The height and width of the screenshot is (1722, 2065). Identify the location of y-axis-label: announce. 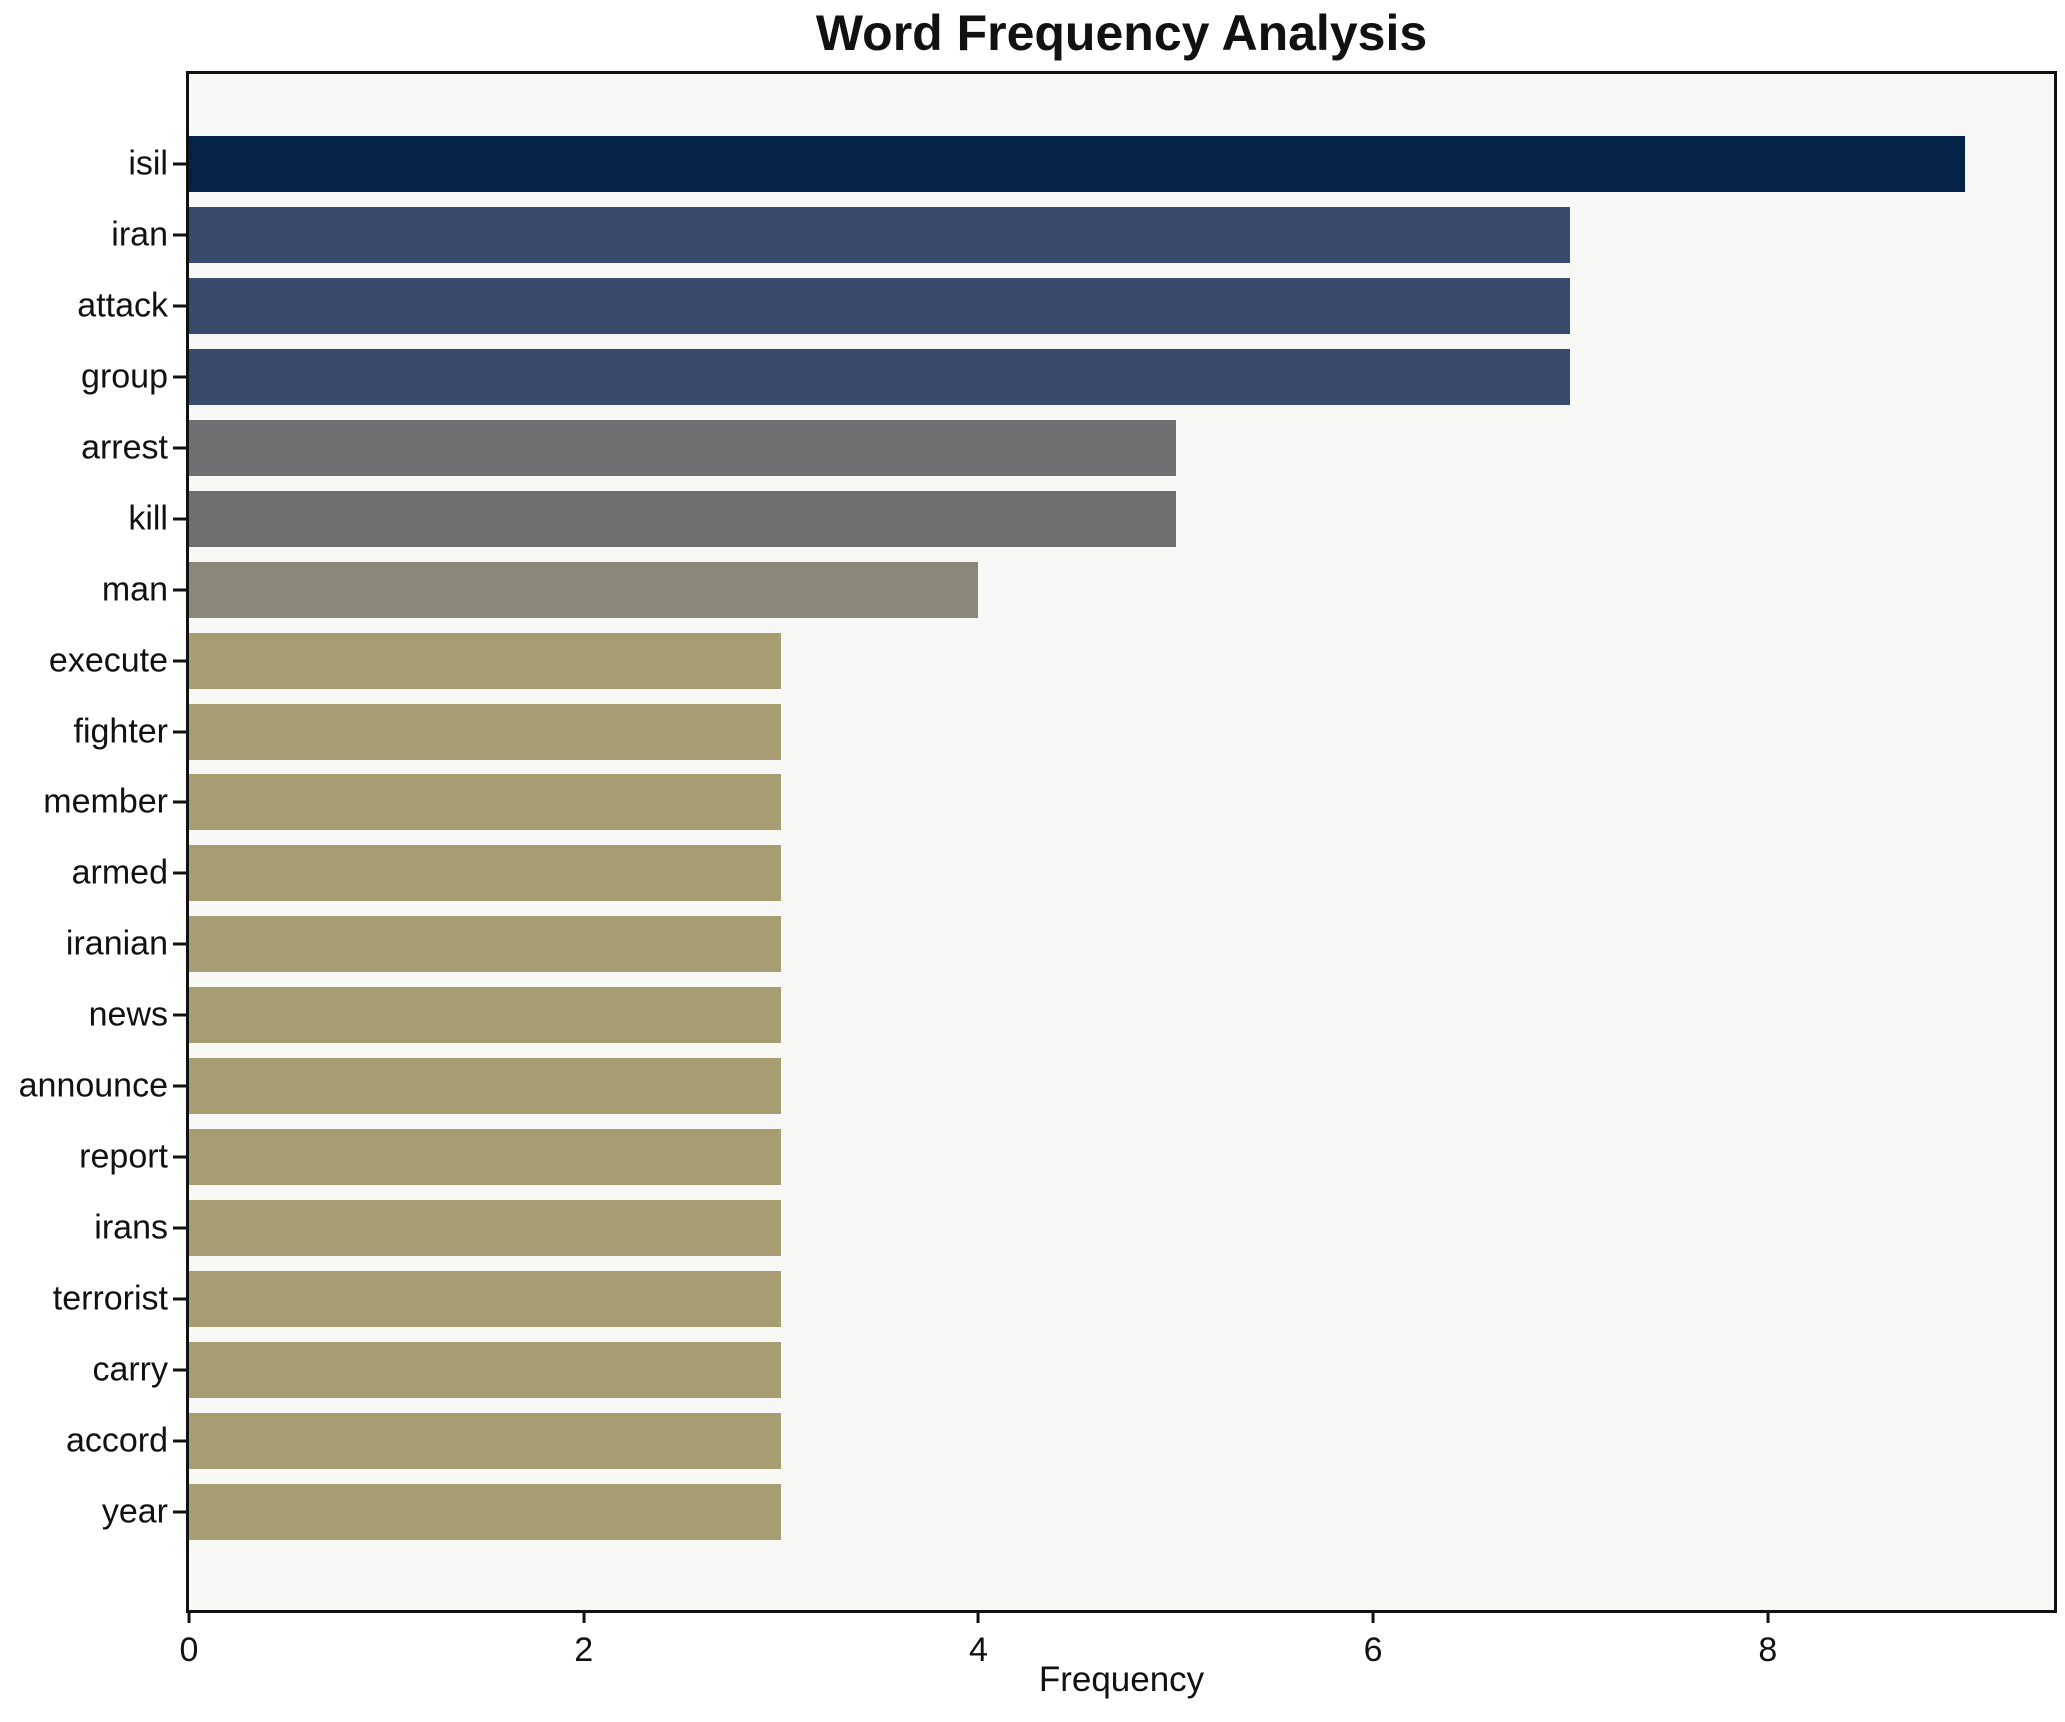
(93, 1085).